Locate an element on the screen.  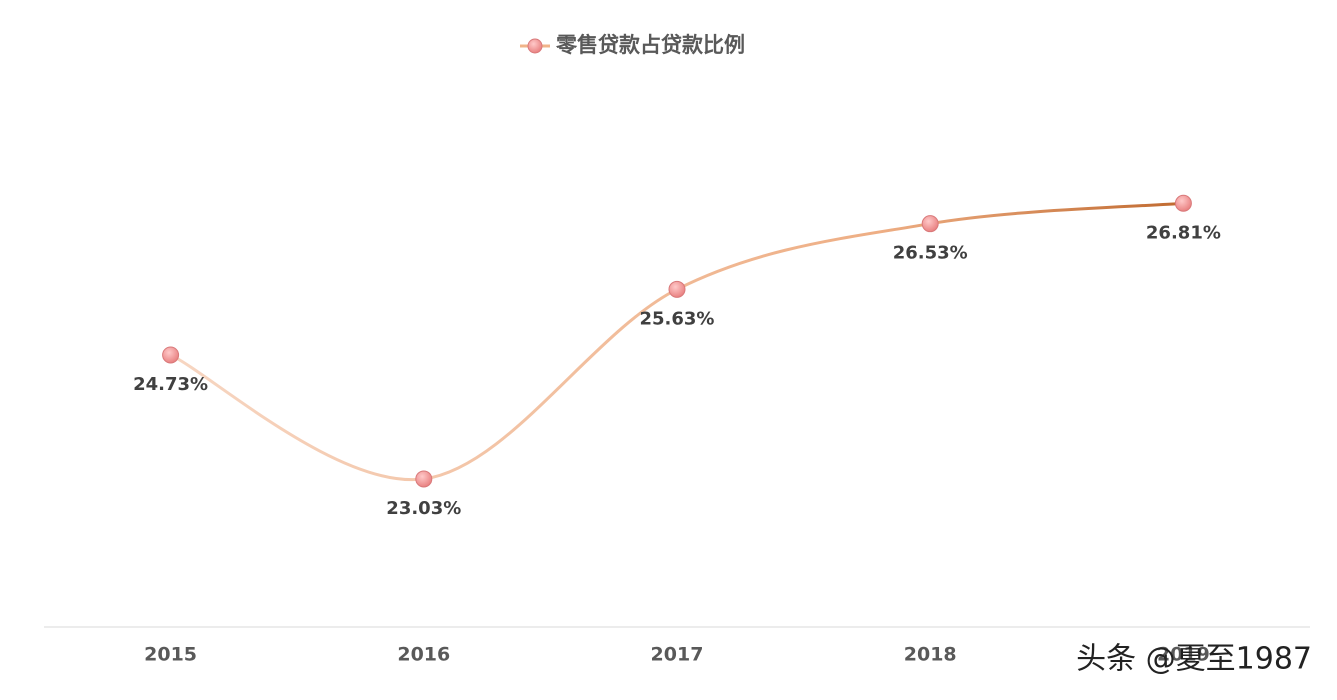
watermark: 头条 @夏至1987 is located at coordinates (1194, 659).